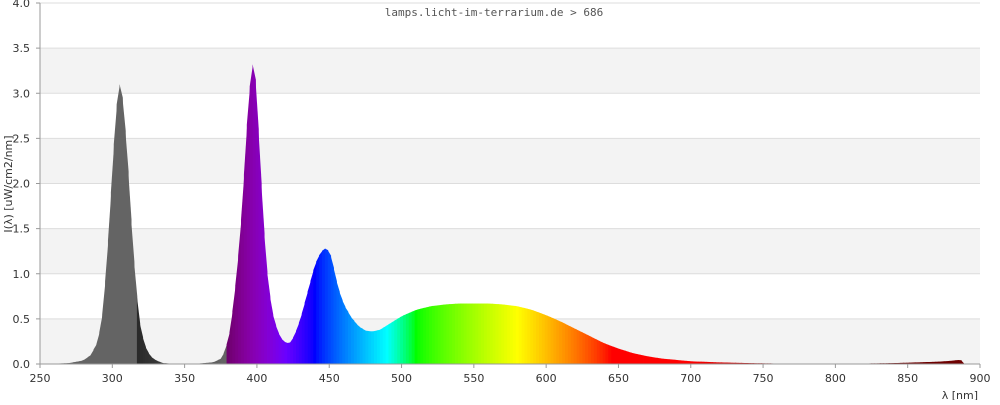 The image size is (1000, 405). Describe the element at coordinates (401, 378) in the screenshot. I see `x-tick-label: 500` at that location.